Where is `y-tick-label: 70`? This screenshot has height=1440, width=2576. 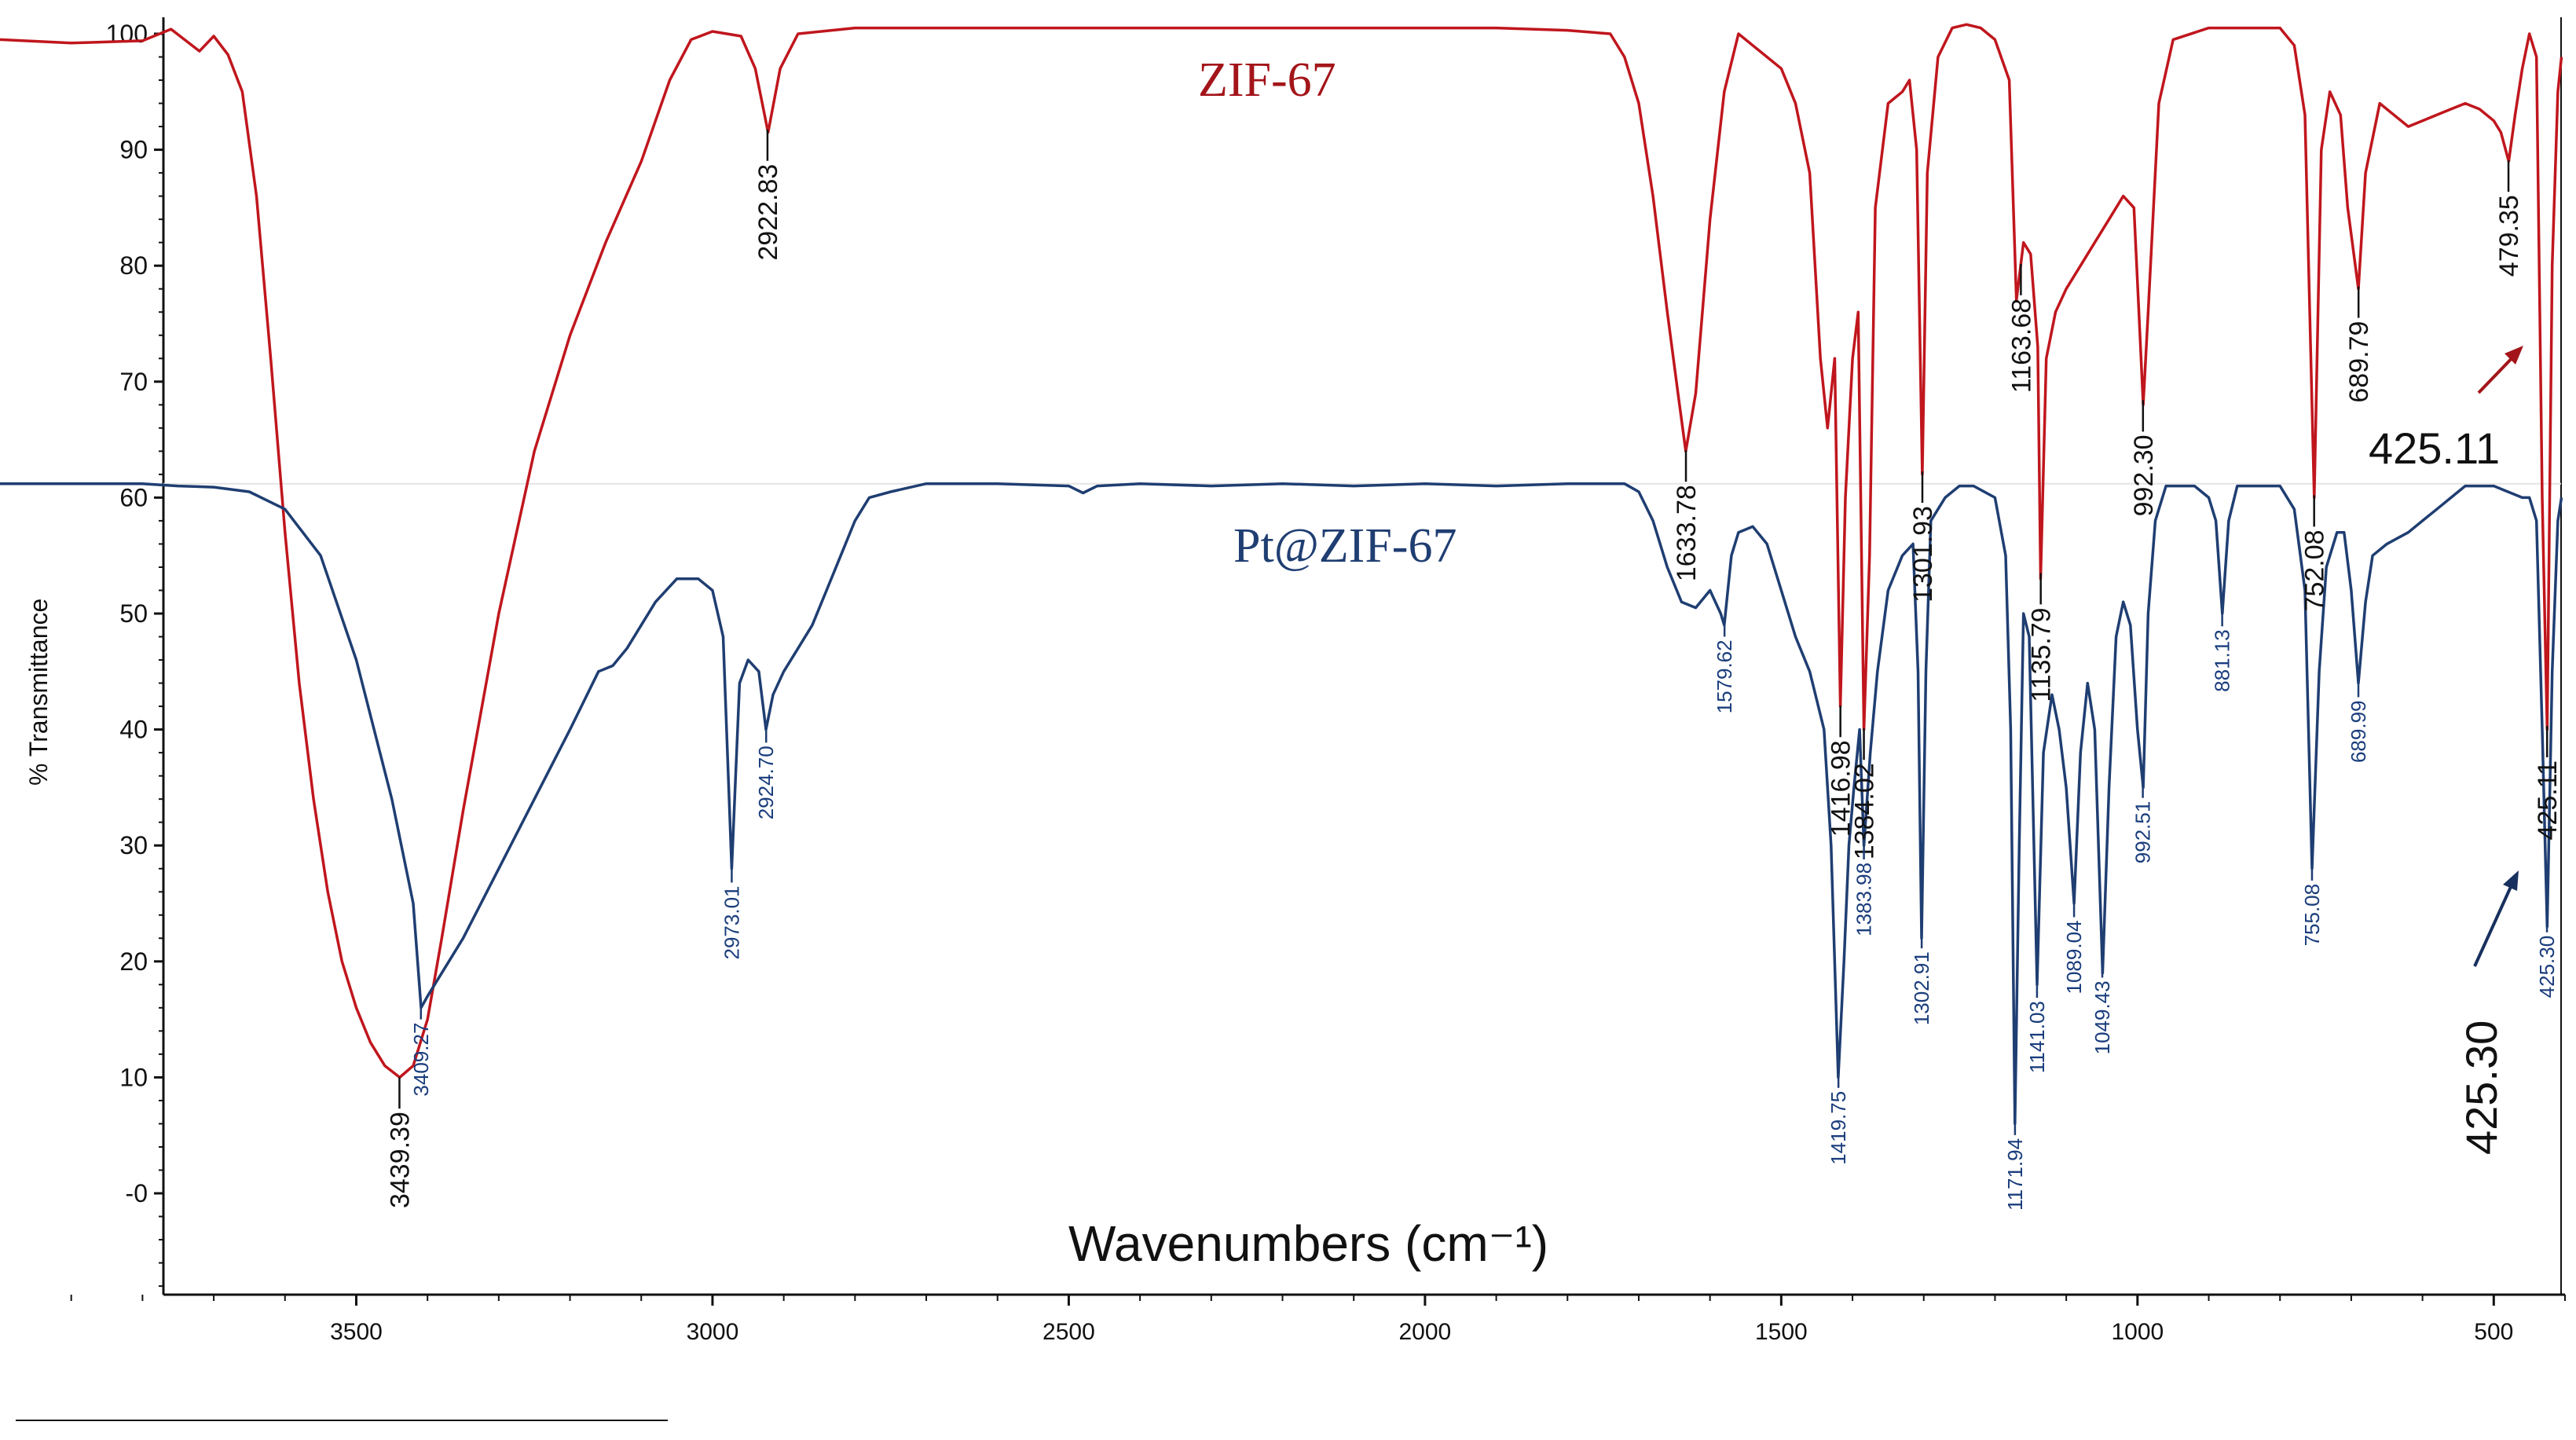
y-tick-label: 70 is located at coordinates (133, 382).